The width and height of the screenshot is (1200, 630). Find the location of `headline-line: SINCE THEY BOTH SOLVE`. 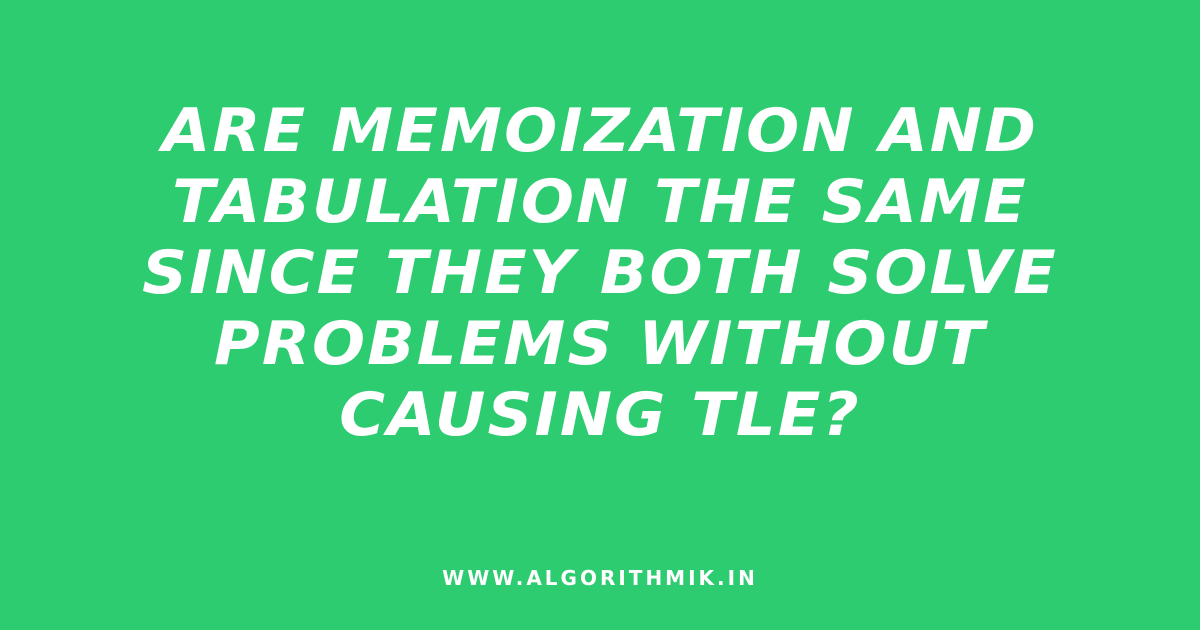

headline-line: SINCE THEY BOTH SOLVE is located at coordinates (600, 273).